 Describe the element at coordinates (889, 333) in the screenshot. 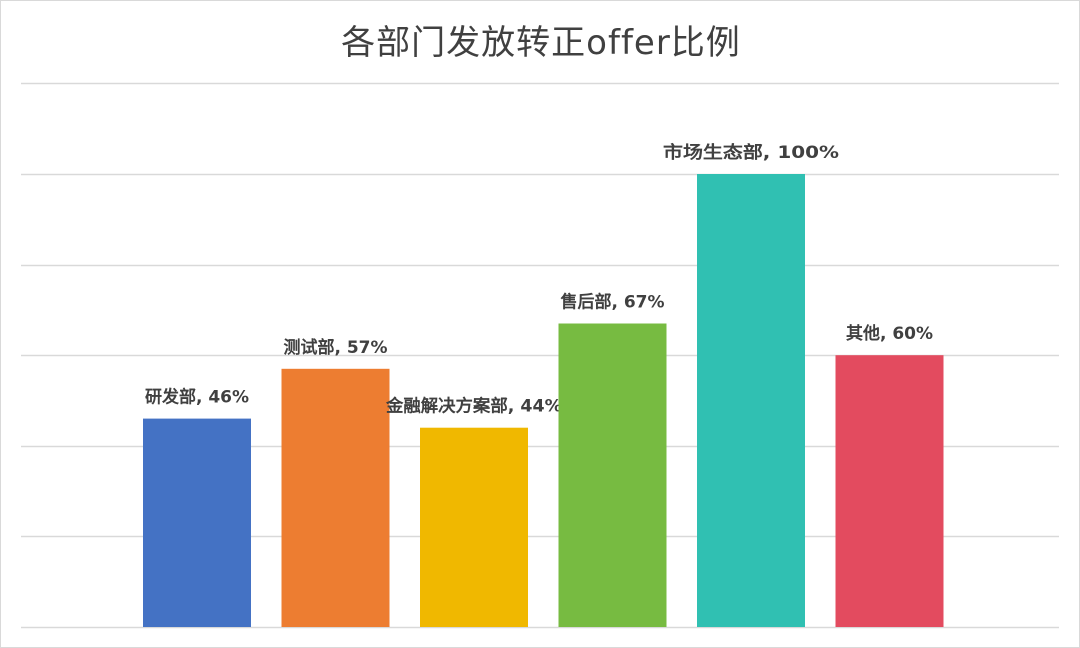

I see `data-label-6: 其他, 60%` at that location.